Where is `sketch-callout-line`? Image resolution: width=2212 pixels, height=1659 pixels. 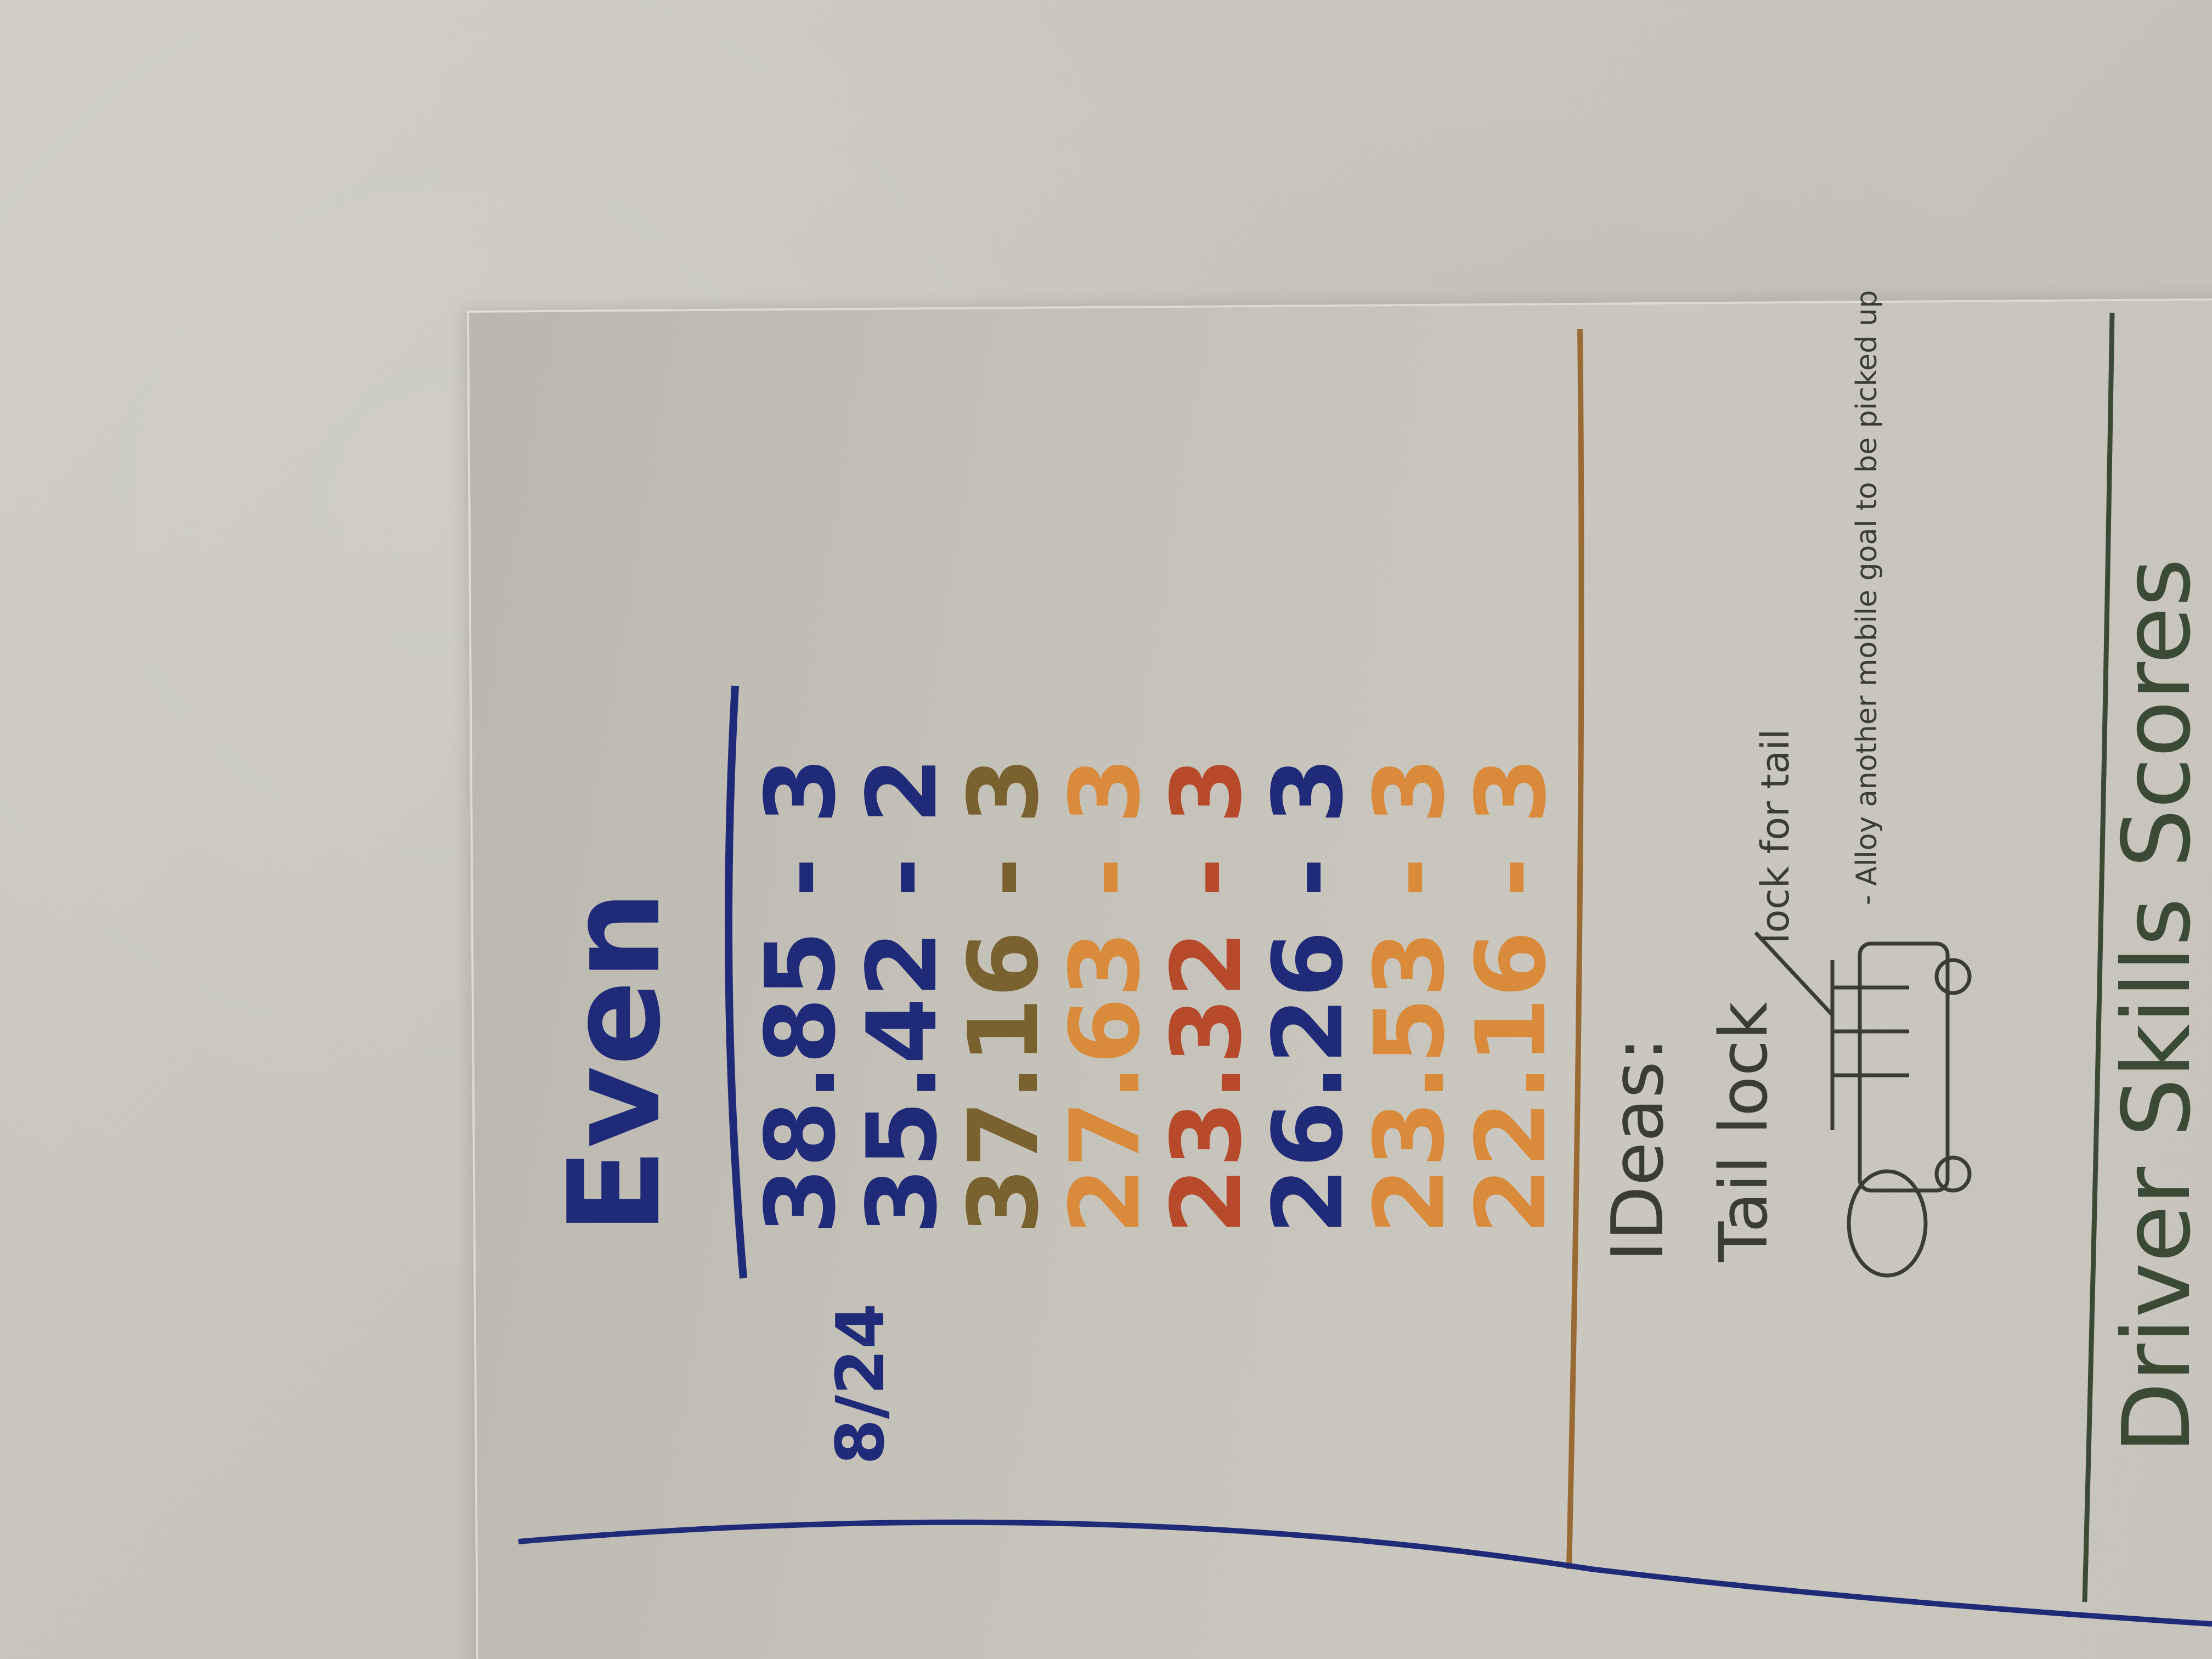
sketch-callout-line is located at coordinates (1794, 974).